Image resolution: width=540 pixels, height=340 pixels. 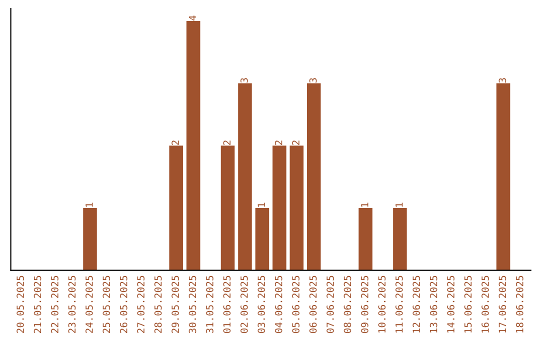 What do you see at coordinates (262, 305) in the screenshot?
I see `x-tick-label: 03.06.2025` at bounding box center [262, 305].